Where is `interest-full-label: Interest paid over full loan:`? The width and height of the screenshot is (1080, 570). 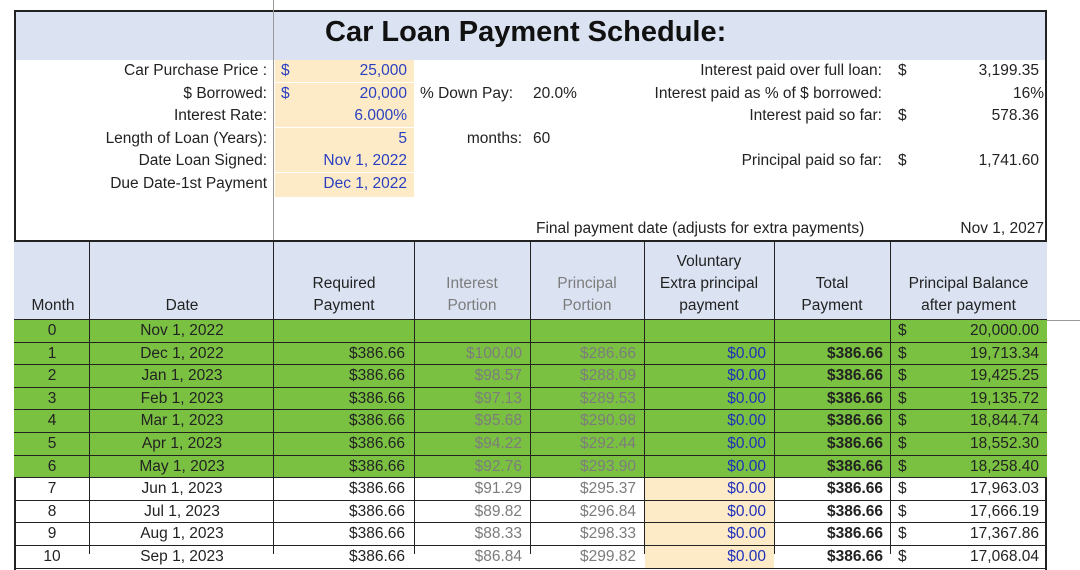
interest-full-label: Interest paid over full loan: is located at coordinates (791, 70).